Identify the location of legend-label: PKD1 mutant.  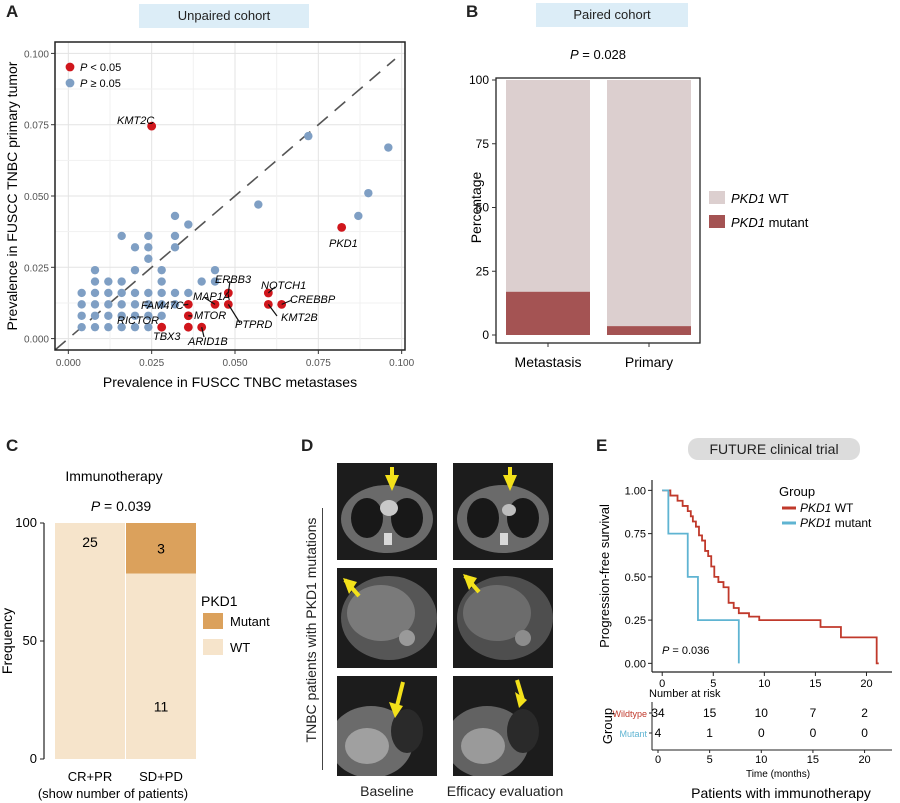
(770, 222).